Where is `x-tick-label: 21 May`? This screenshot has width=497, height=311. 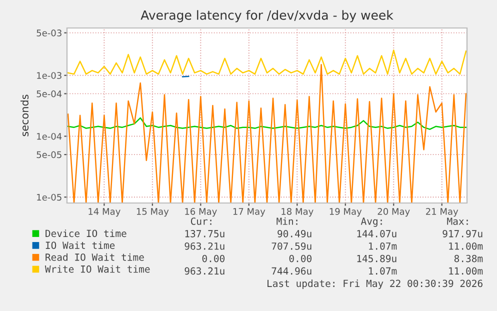 x-tick-label: 21 May is located at coordinates (442, 212).